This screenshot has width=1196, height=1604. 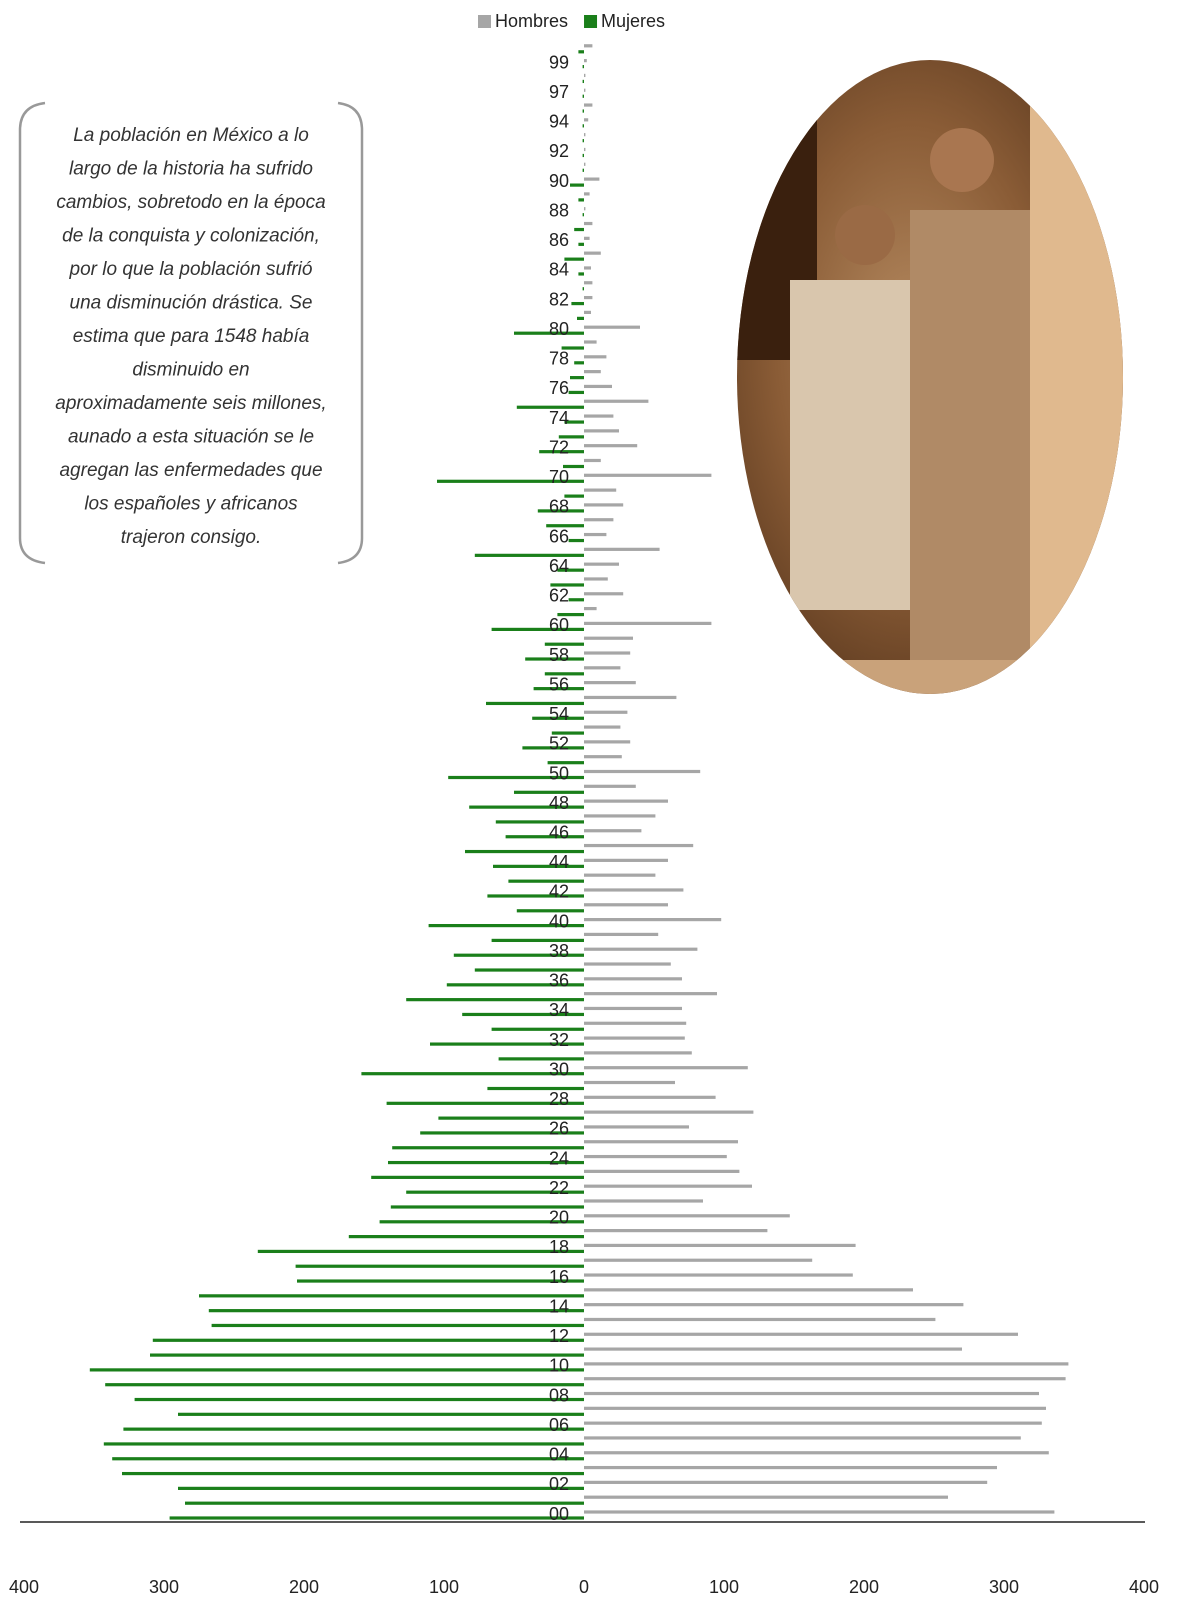 I want to click on category-label: 32, so click(x=559, y=1040).